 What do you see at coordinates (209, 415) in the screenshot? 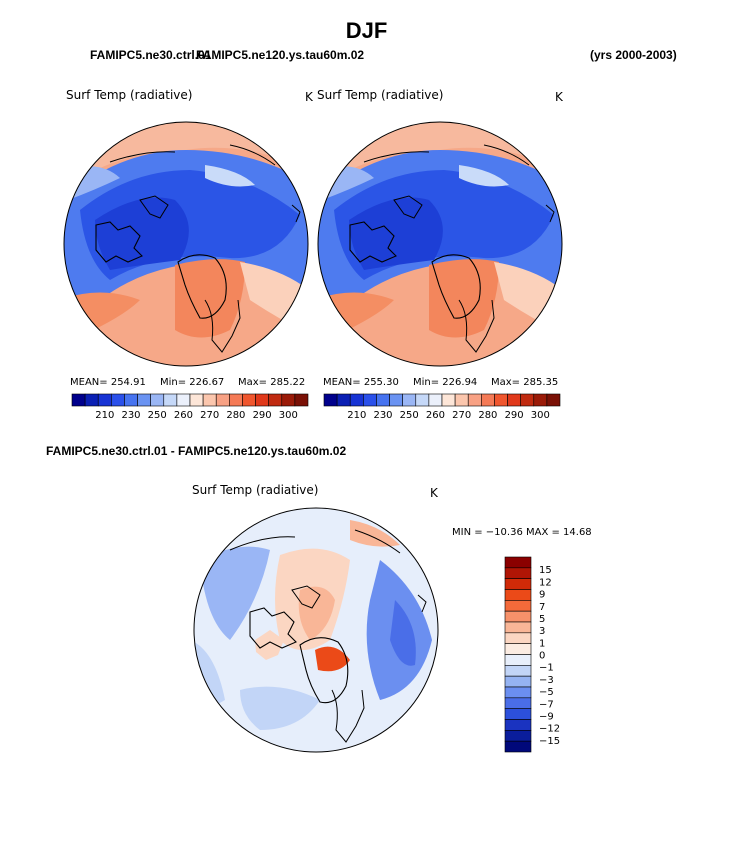
I see `panel1-colorbar-tick-label: 270` at bounding box center [209, 415].